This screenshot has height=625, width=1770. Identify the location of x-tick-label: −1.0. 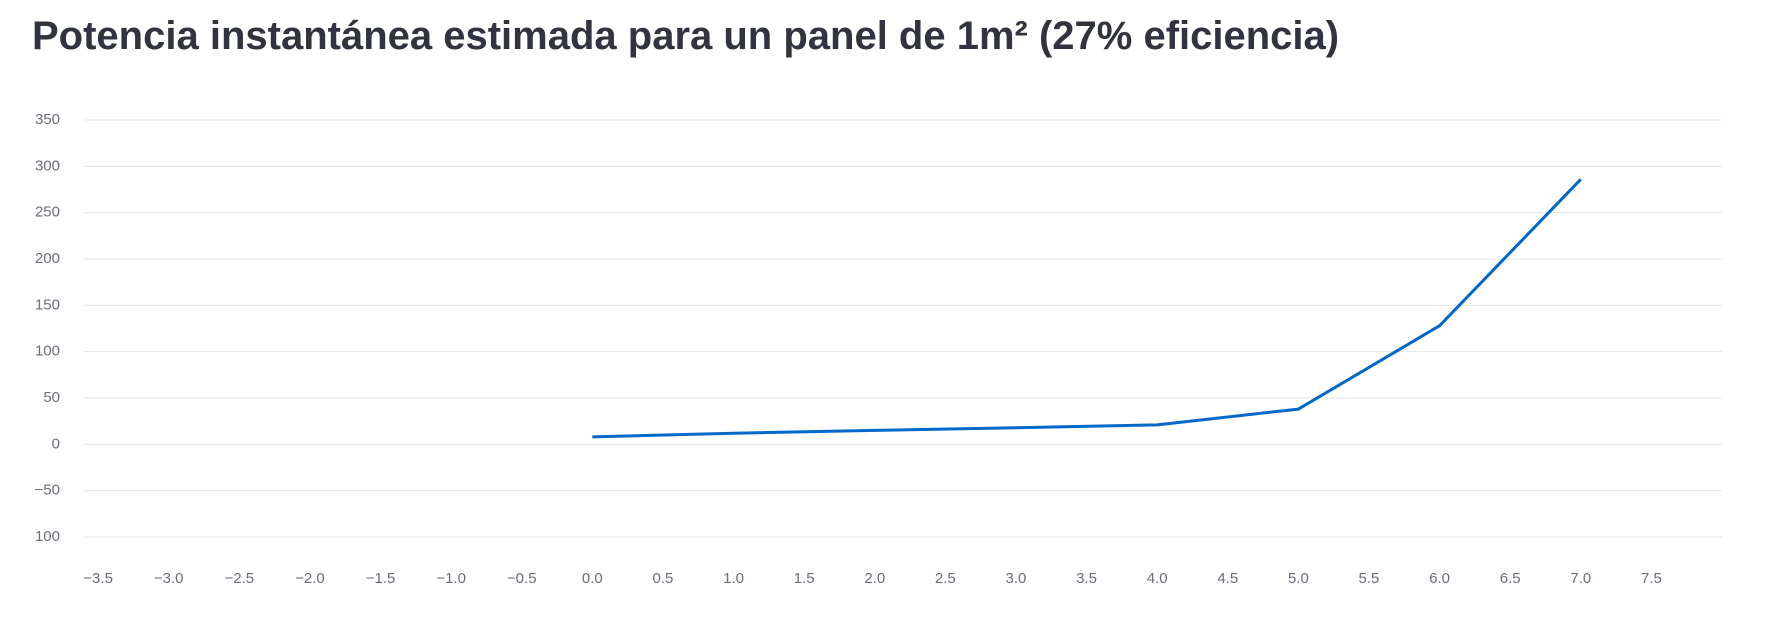
(451, 578).